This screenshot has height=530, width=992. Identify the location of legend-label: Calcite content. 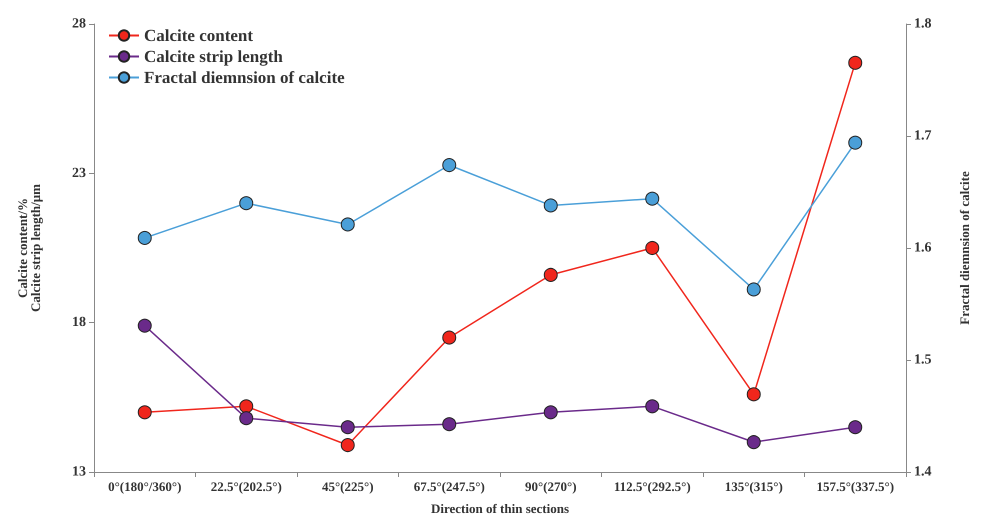
(199, 35).